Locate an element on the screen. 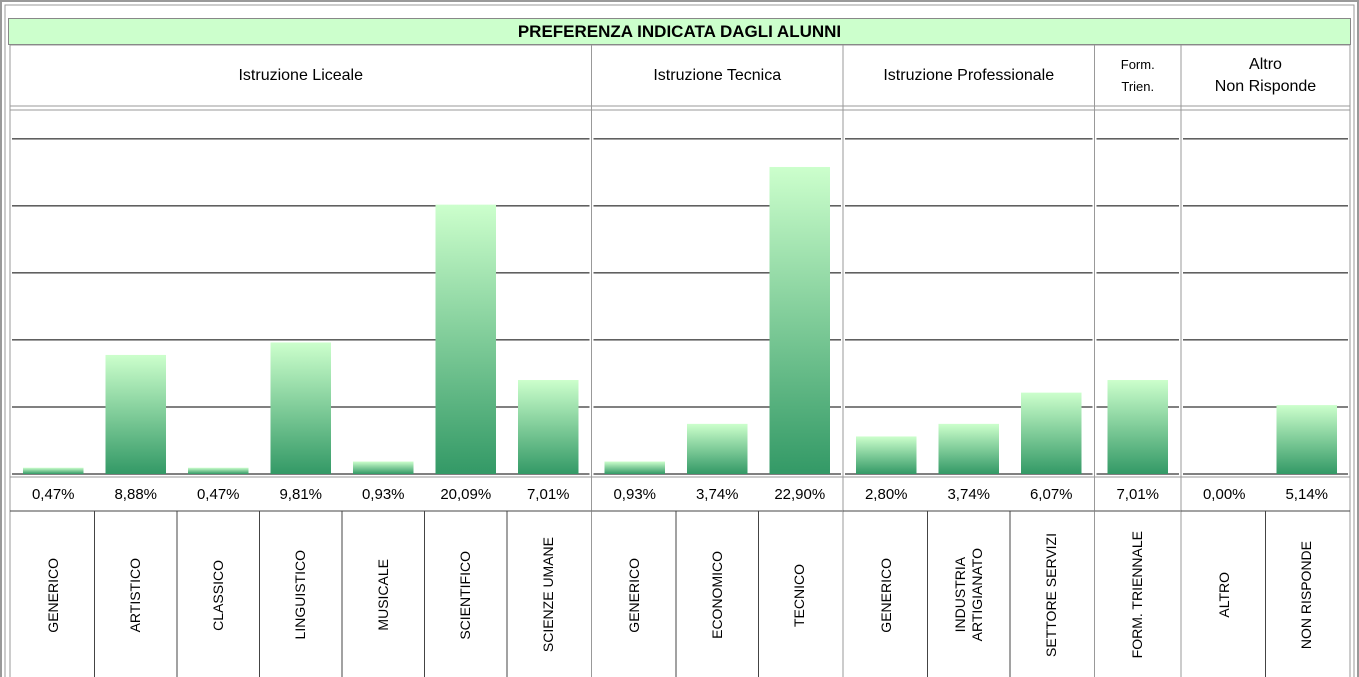 This screenshot has width=1359, height=677. category-label: SCIENZE UMANE is located at coordinates (547, 595).